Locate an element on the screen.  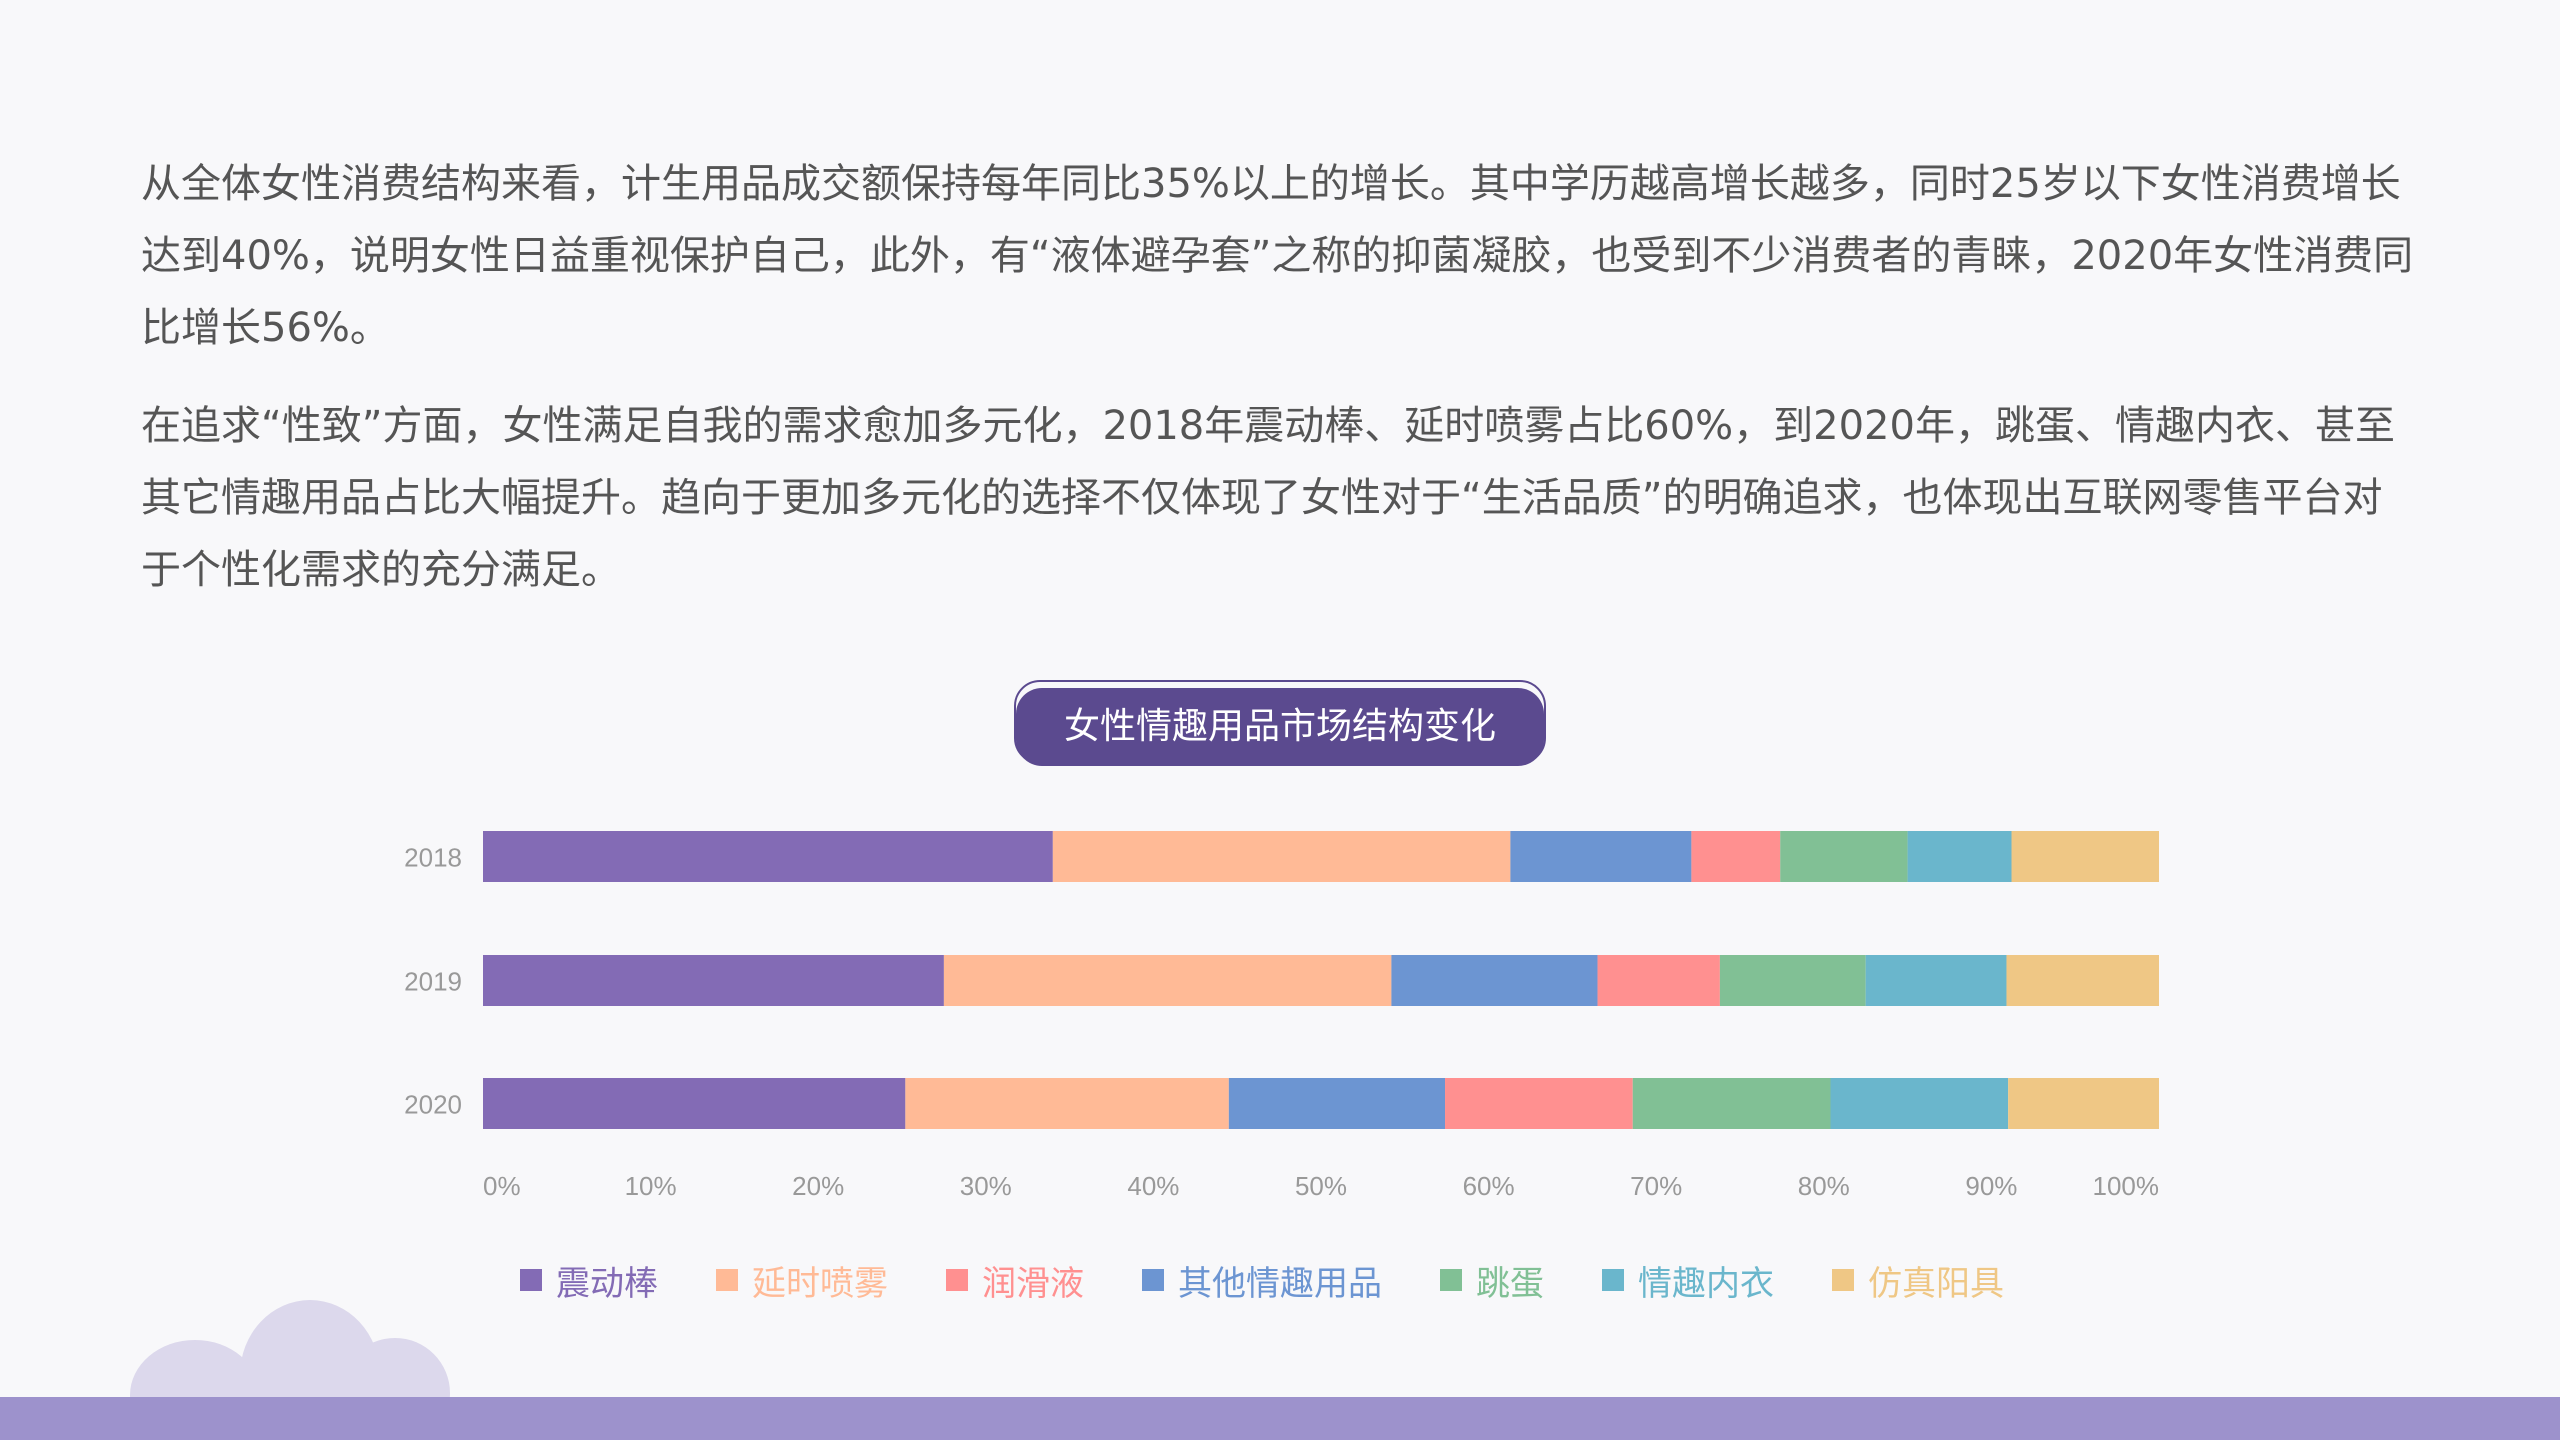
bar-segment-2018-仿真阳具 is located at coordinates (2085, 856).